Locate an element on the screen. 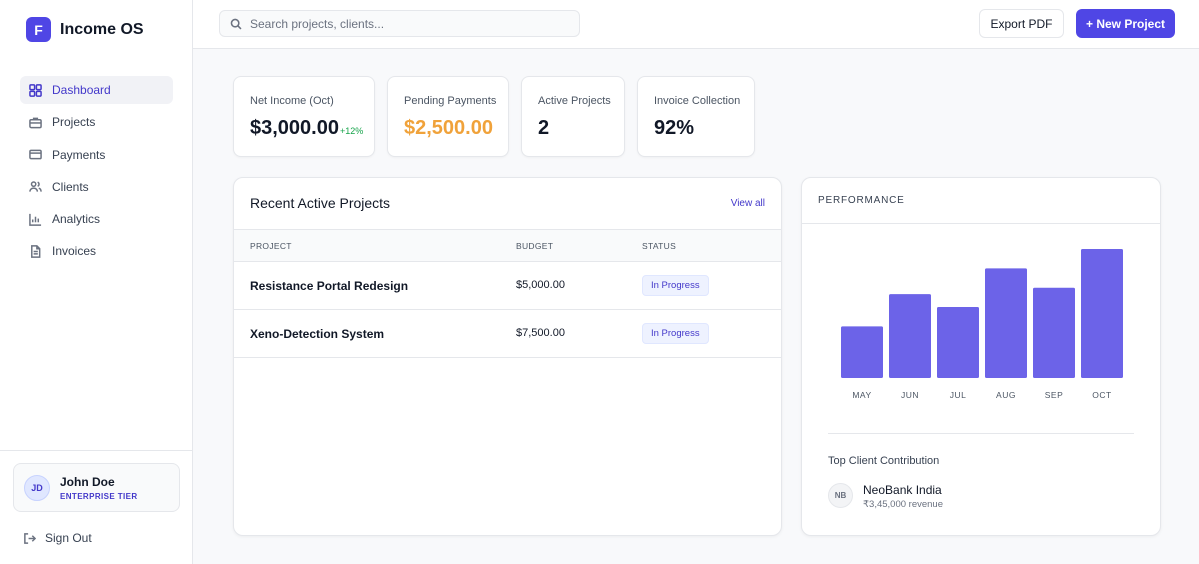 The height and width of the screenshot is (564, 1199). user-card: JD John Doe ENTERPRISE TIER is located at coordinates (96, 487).